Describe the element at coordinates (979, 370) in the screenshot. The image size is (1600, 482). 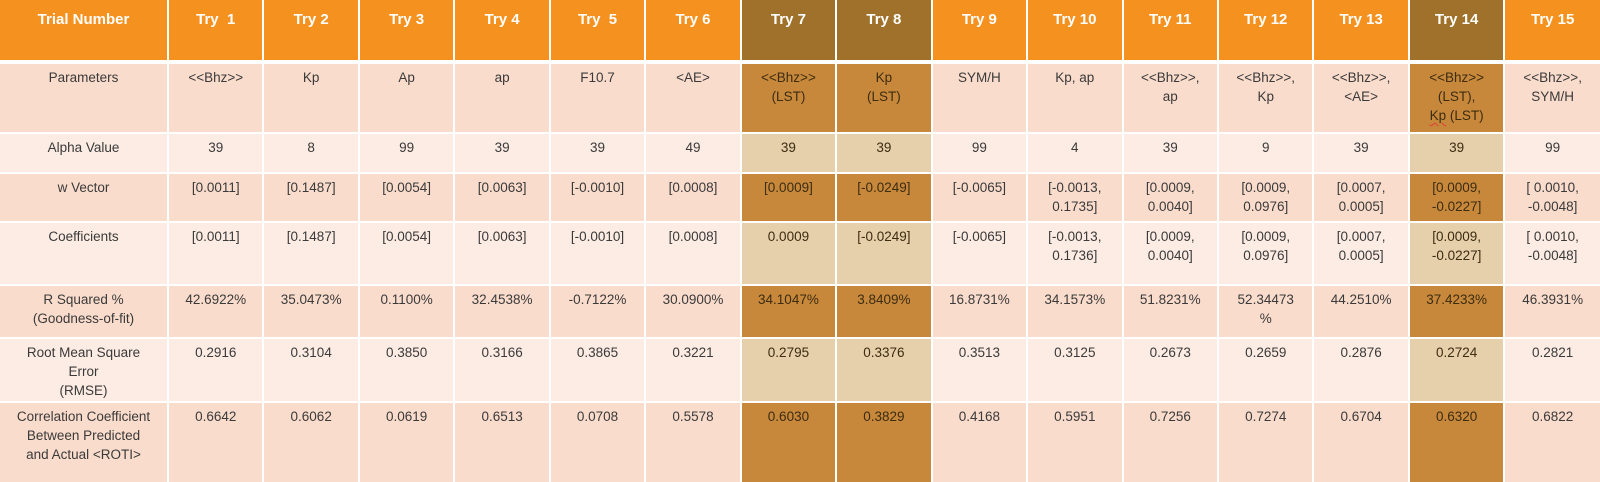
I see `data-cell: 0.3513` at that location.